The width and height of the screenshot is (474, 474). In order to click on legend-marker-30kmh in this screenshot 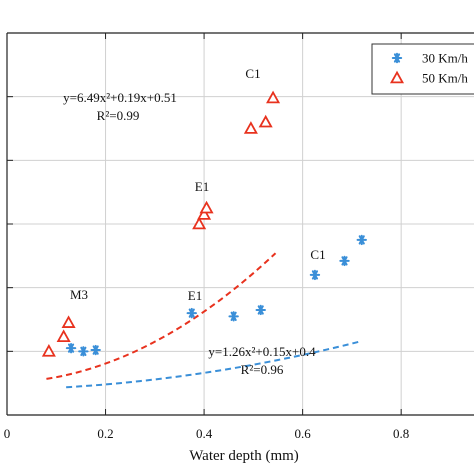, I will do `click(397, 58)`.